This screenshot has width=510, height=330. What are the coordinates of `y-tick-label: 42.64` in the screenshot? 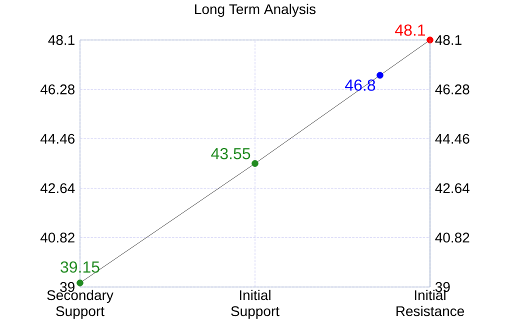 It's located at (57, 188).